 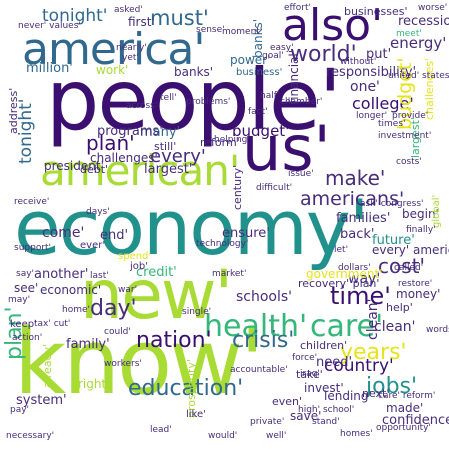 I want to click on word-home: home', so click(x=76, y=310).